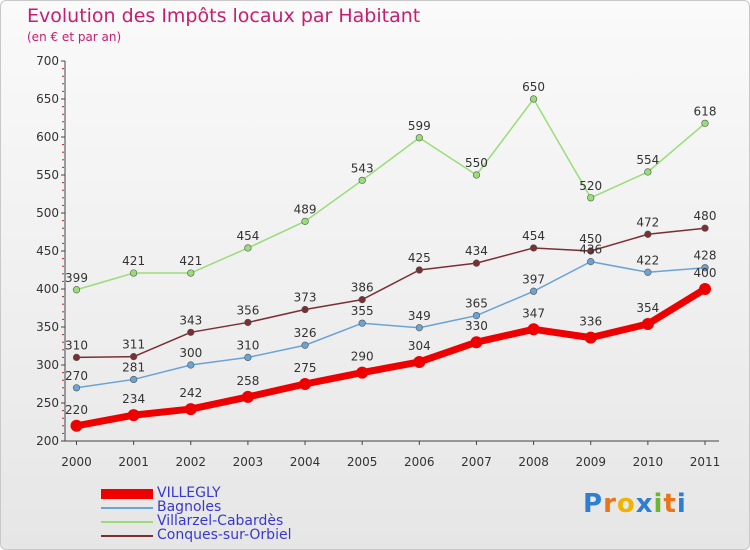 Image resolution: width=750 pixels, height=550 pixels. I want to click on x-tick-label: 2008, so click(533, 462).